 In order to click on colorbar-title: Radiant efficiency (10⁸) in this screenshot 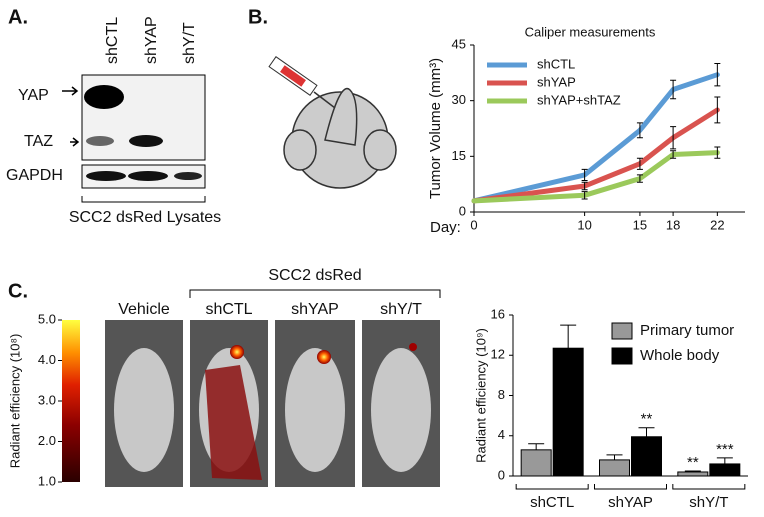, I will do `click(14, 401)`.